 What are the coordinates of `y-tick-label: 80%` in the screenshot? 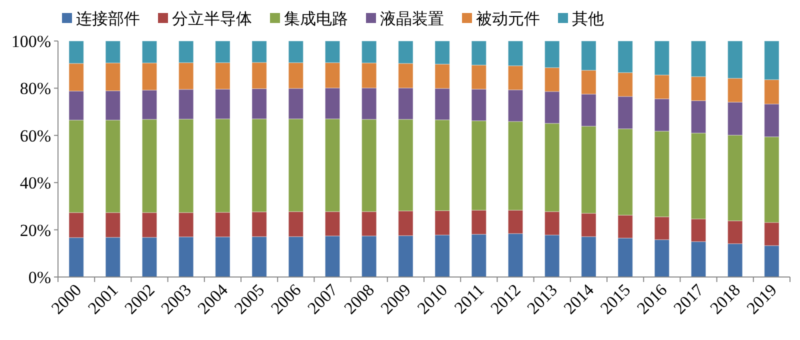 It's located at (35, 88).